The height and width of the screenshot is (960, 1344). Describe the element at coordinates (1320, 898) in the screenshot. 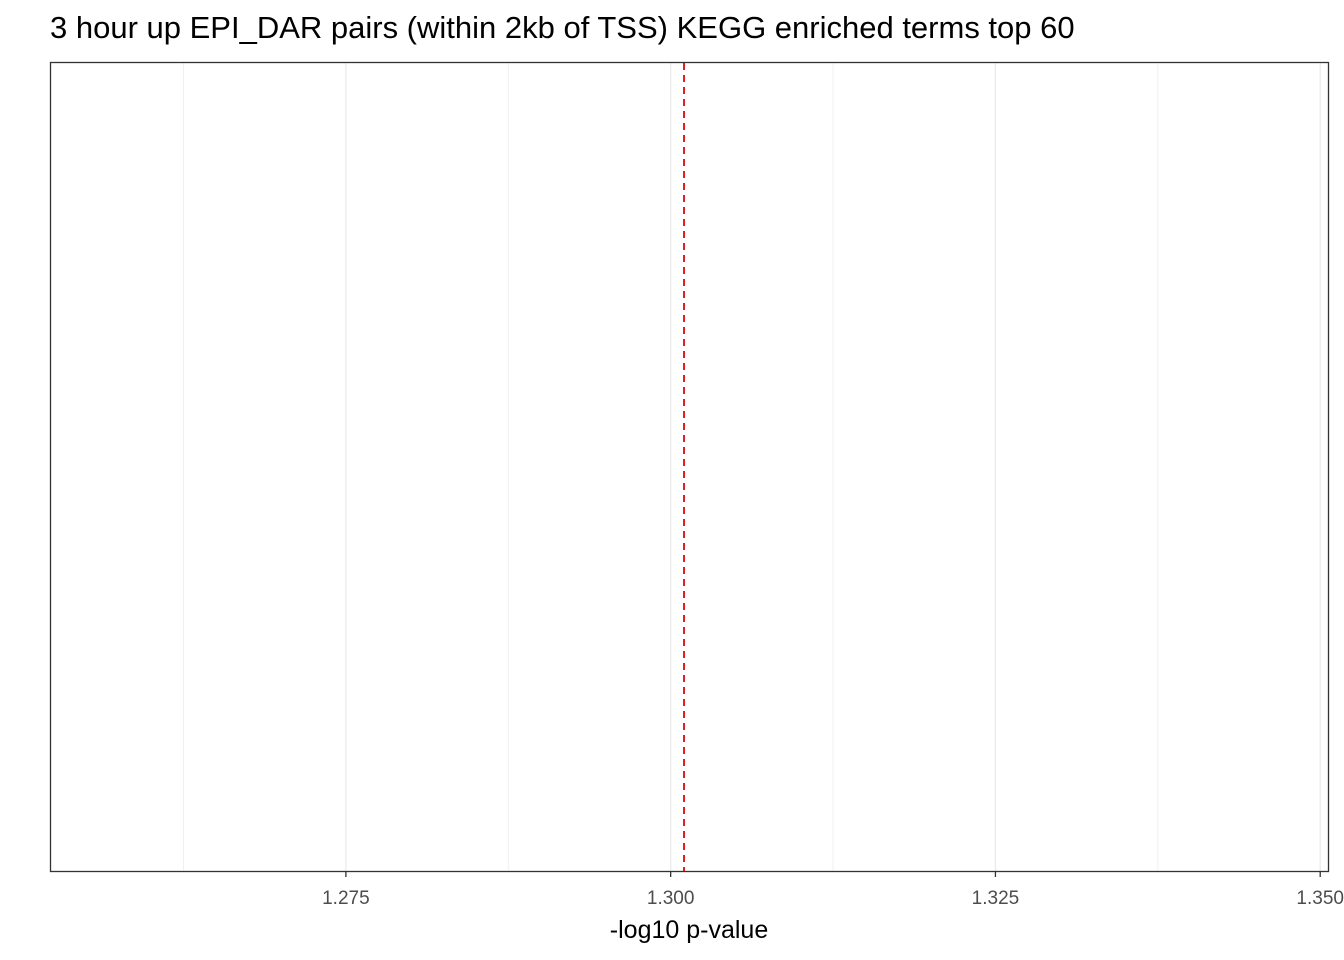

I see `x-tick-label-3: 1.350` at that location.